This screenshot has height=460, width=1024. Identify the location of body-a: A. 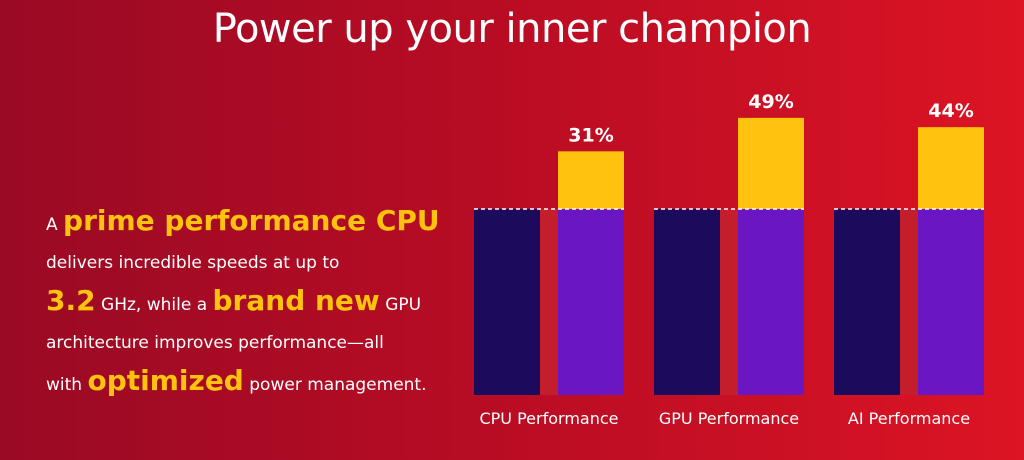
(52, 225).